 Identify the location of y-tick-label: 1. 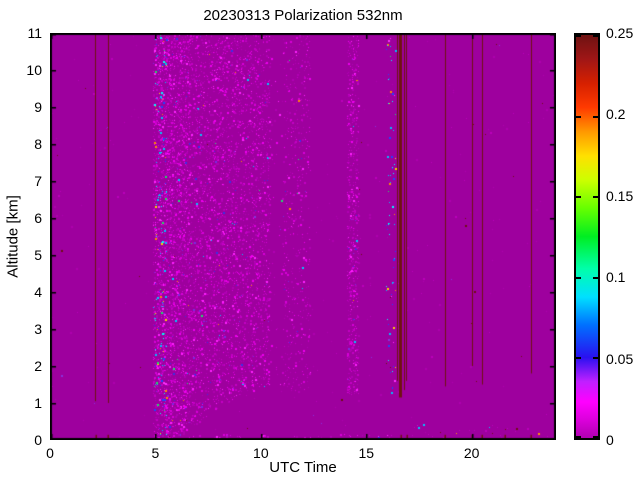
(38, 403).